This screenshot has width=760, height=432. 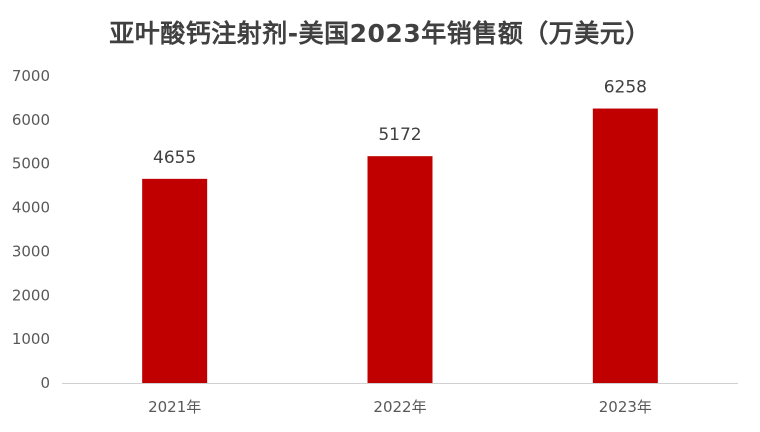 I want to click on x-tick-label: 2022年, so click(x=399, y=407).